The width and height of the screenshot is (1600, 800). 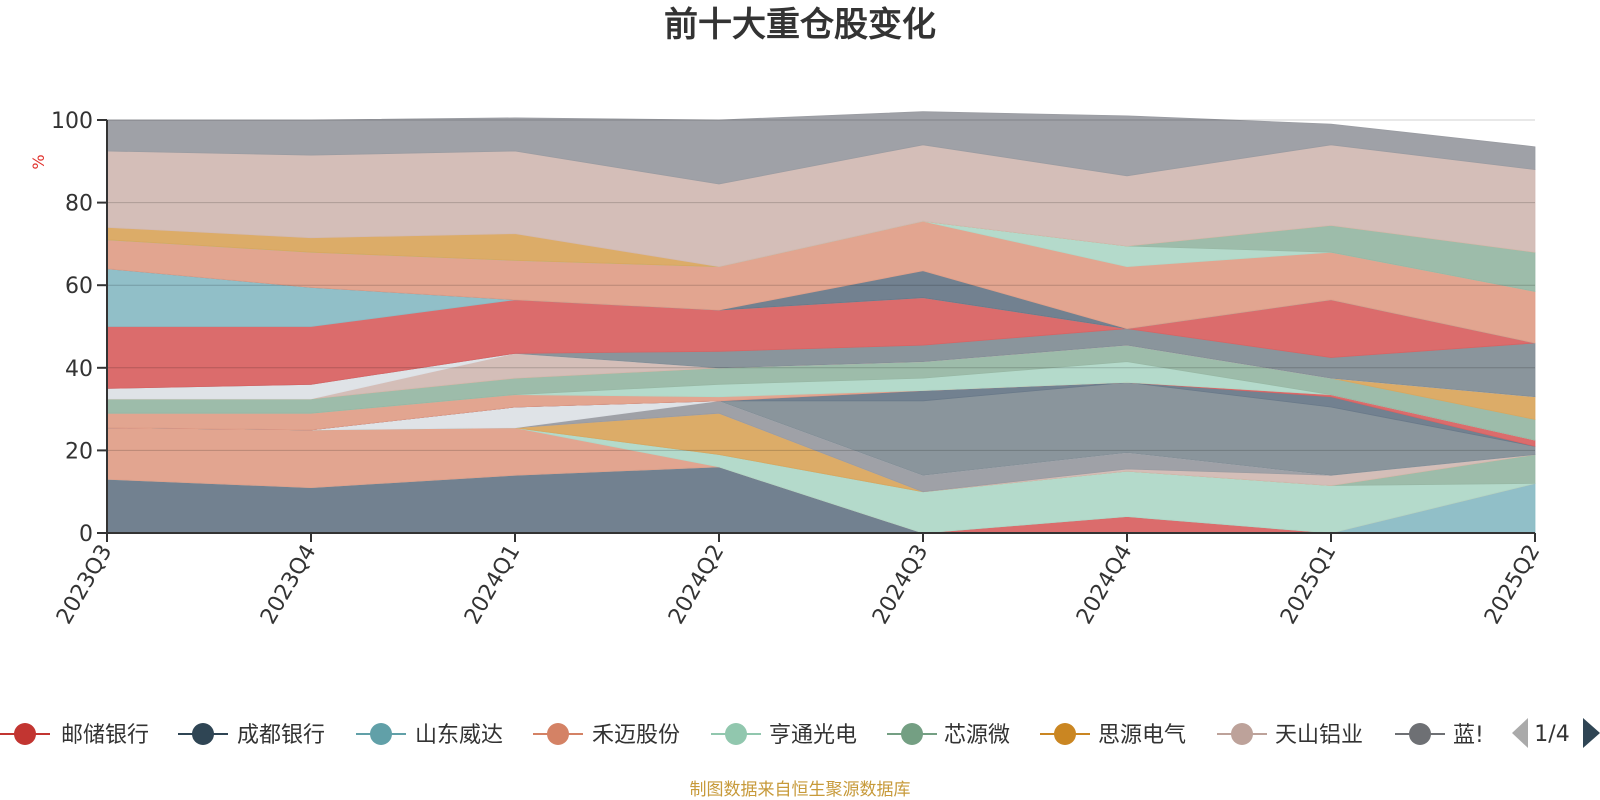 What do you see at coordinates (1308, 585) in the screenshot?
I see `x-tick-label: 2025Q1` at bounding box center [1308, 585].